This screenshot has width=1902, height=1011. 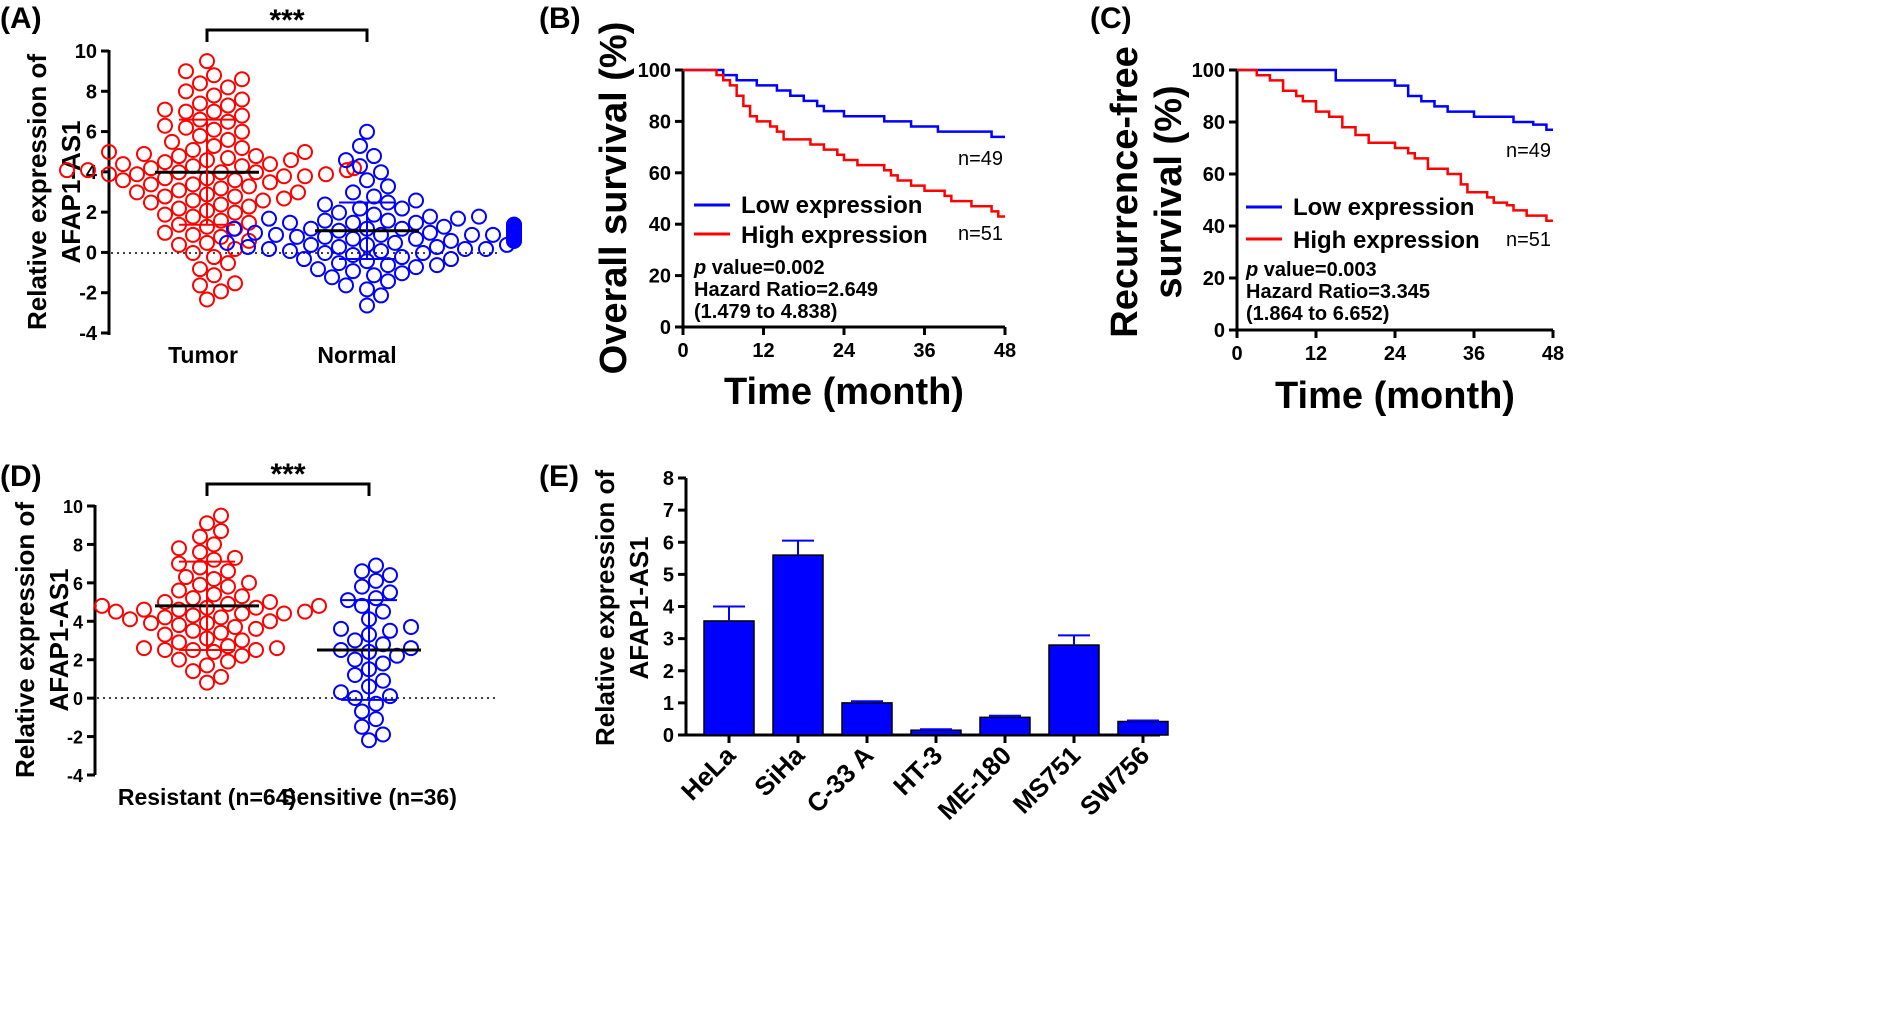 What do you see at coordinates (1386, 240) in the screenshot?
I see `panel-c-legend-high: High expression` at bounding box center [1386, 240].